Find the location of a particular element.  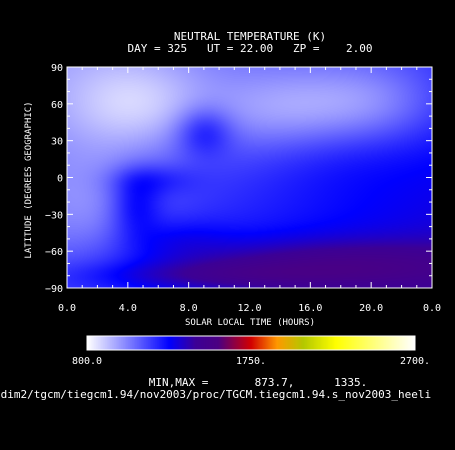

y-tick-label: 30 is located at coordinates (57, 142).